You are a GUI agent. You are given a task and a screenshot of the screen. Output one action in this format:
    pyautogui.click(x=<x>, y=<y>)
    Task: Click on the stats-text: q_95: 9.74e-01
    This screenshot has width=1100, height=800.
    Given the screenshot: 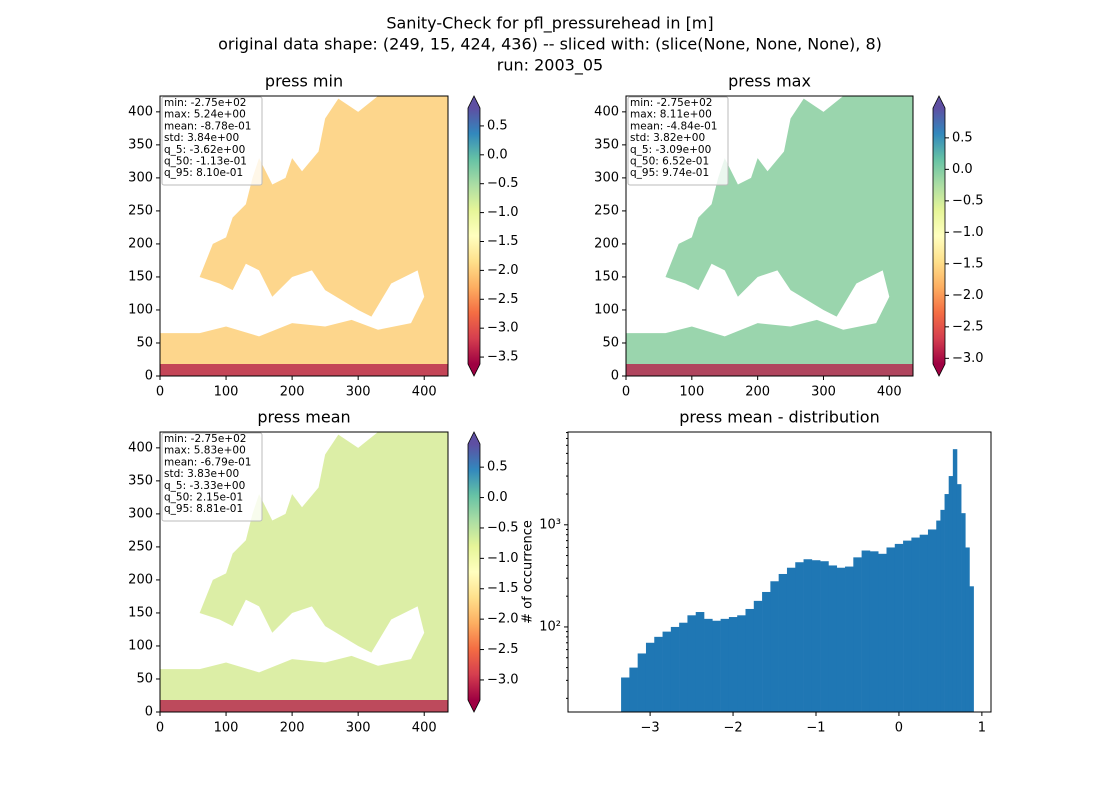 What is the action you would take?
    pyautogui.click(x=669, y=173)
    